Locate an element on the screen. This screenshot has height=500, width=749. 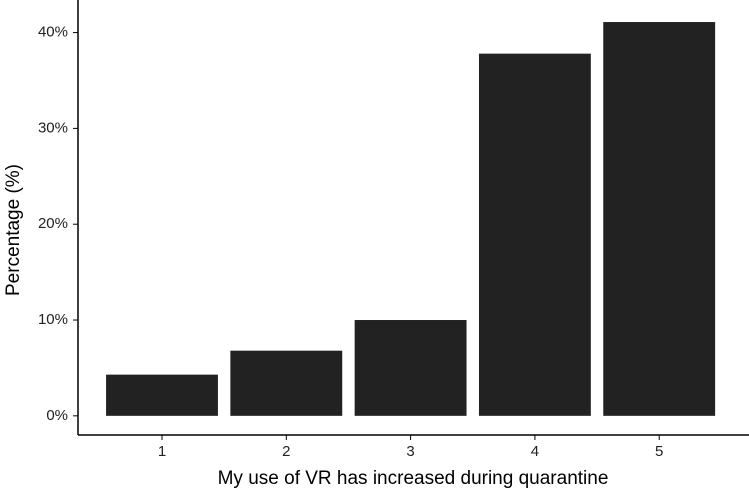
x-tick-label: 3 is located at coordinates (410, 451).